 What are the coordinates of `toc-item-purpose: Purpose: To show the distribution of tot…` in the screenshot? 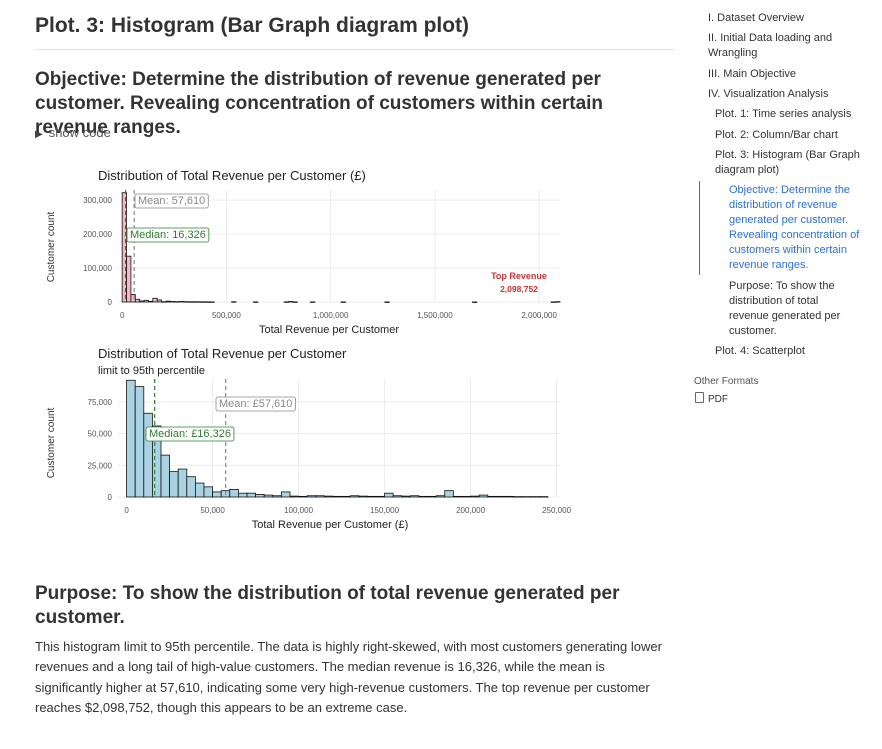 It's located at (785, 308).